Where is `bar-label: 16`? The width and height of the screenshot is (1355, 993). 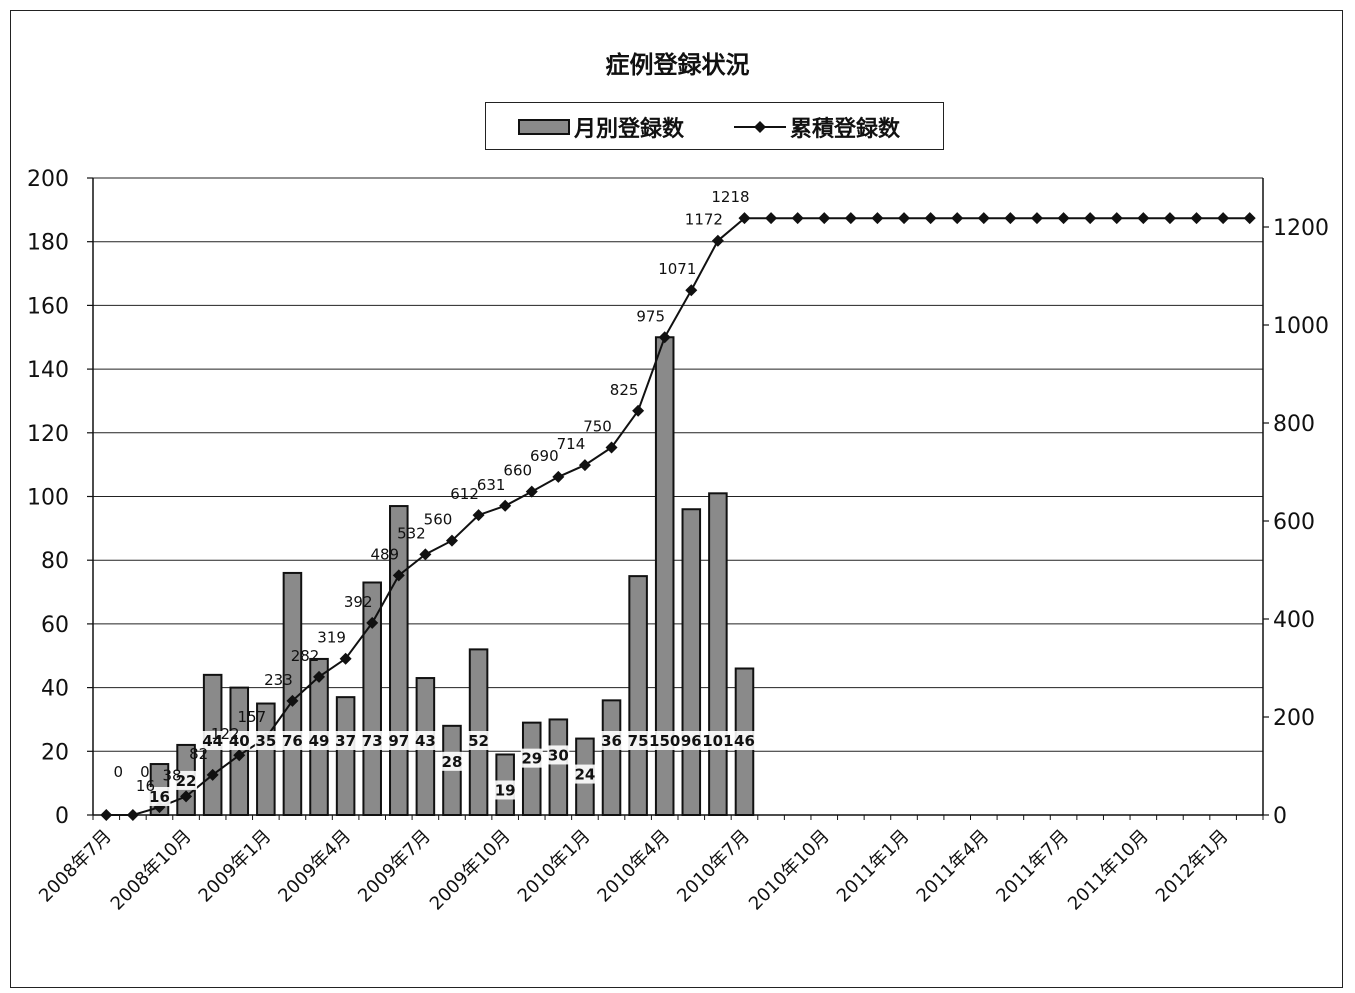
bar-label: 16 is located at coordinates (159, 797).